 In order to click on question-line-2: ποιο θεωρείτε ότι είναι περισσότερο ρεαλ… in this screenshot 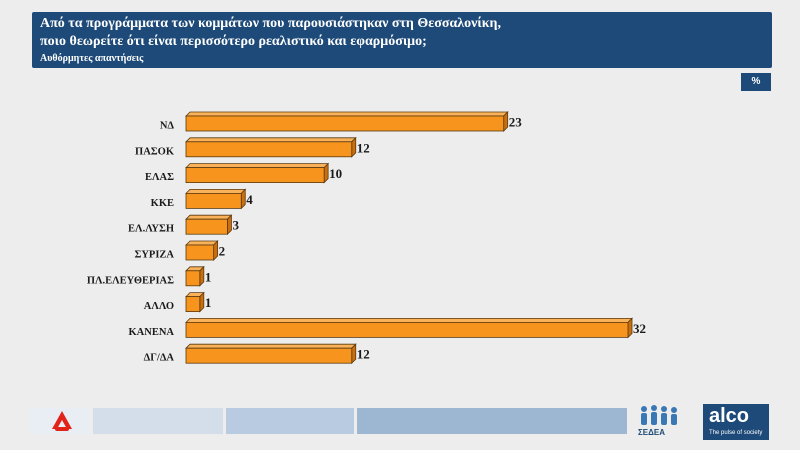, I will do `click(233, 41)`.